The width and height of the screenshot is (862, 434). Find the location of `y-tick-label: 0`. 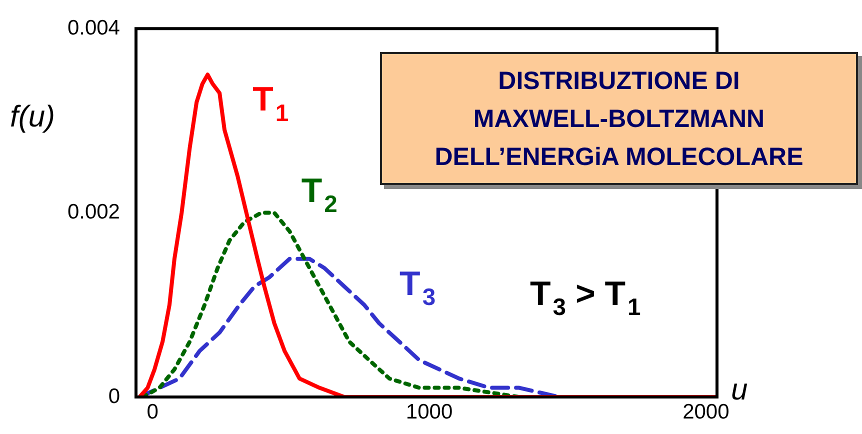

y-tick-label: 0 is located at coordinates (114, 396).